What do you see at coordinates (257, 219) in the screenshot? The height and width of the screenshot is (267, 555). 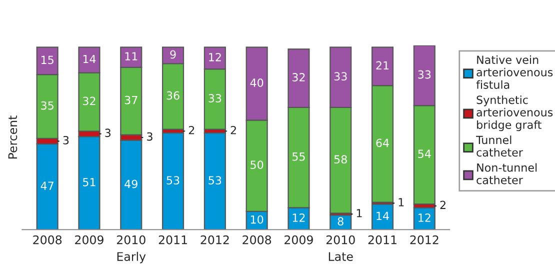 I see `data-label: 10` at bounding box center [257, 219].